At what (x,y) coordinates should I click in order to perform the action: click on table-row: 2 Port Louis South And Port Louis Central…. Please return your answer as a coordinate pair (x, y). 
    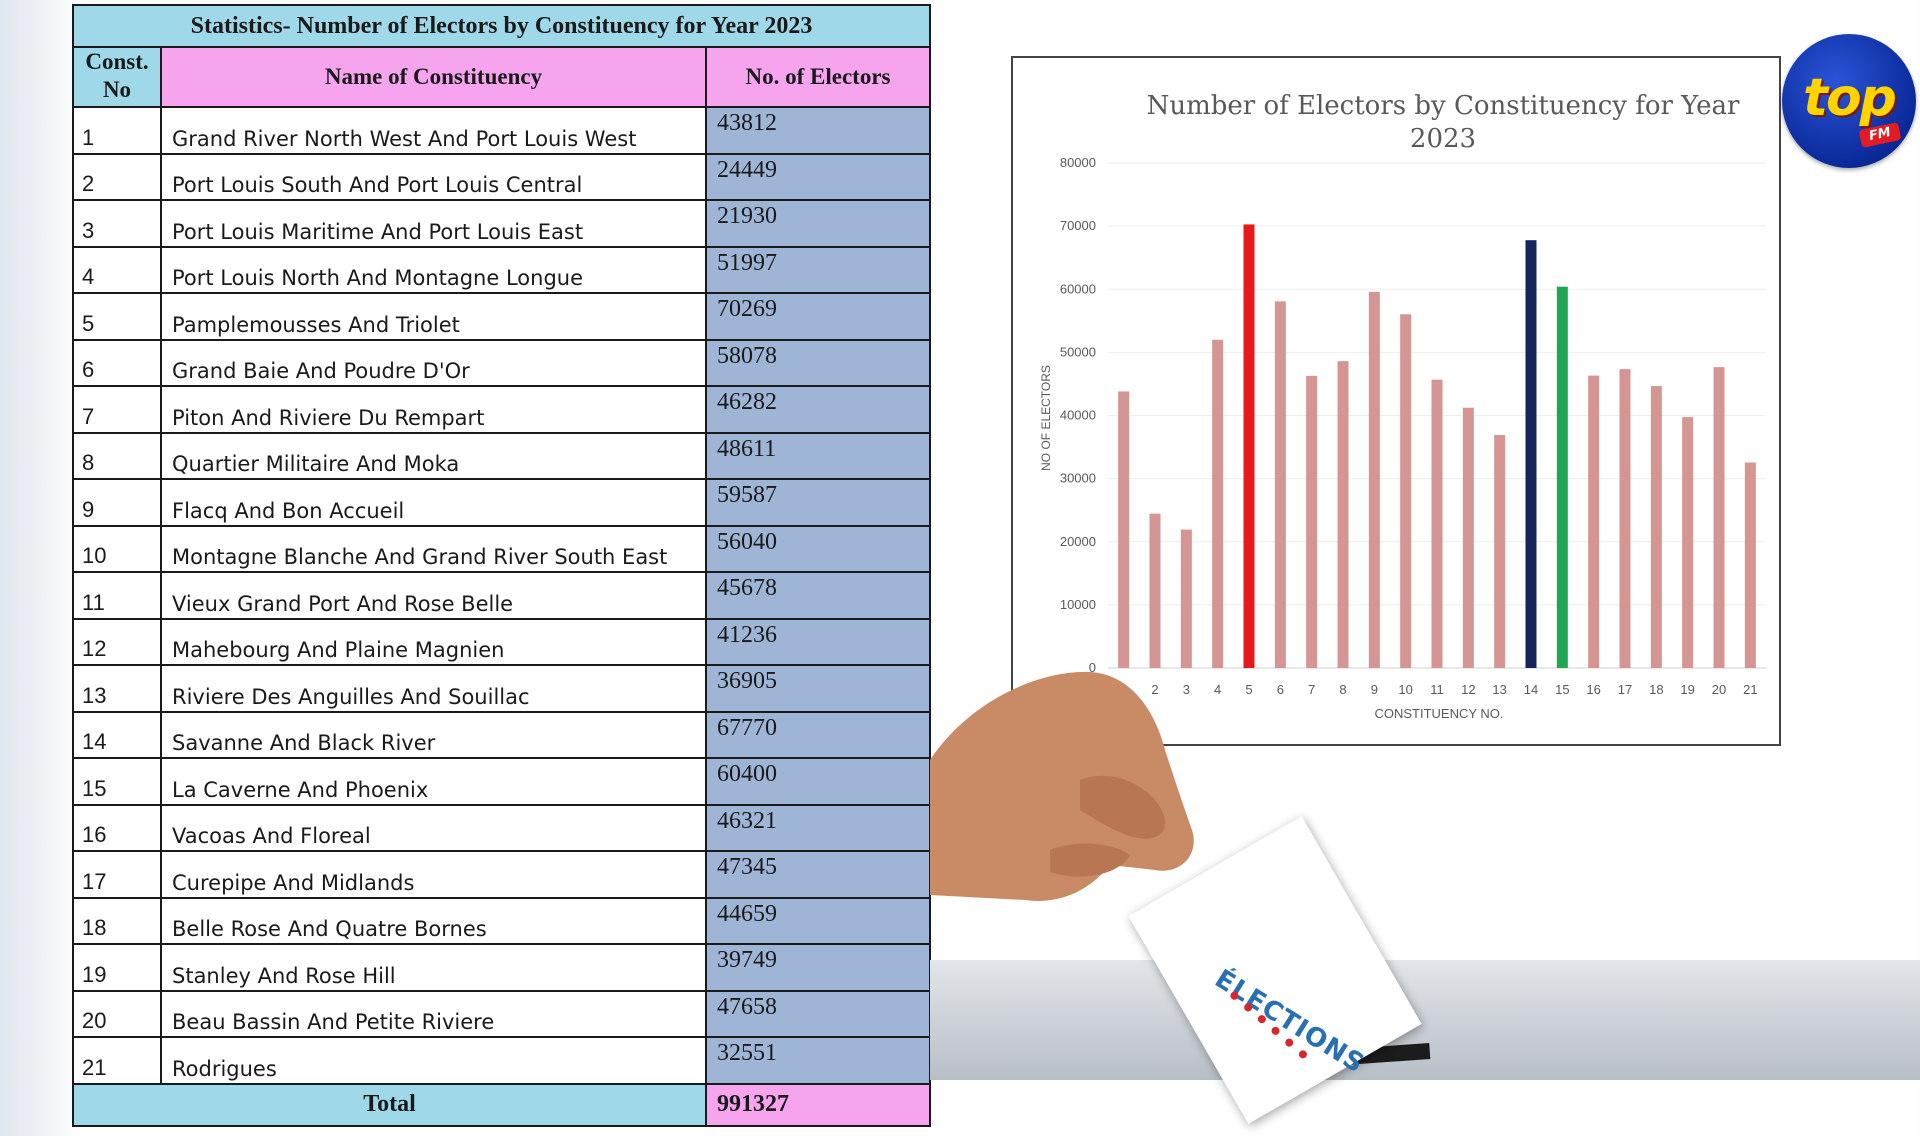
    Looking at the image, I should click on (501, 176).